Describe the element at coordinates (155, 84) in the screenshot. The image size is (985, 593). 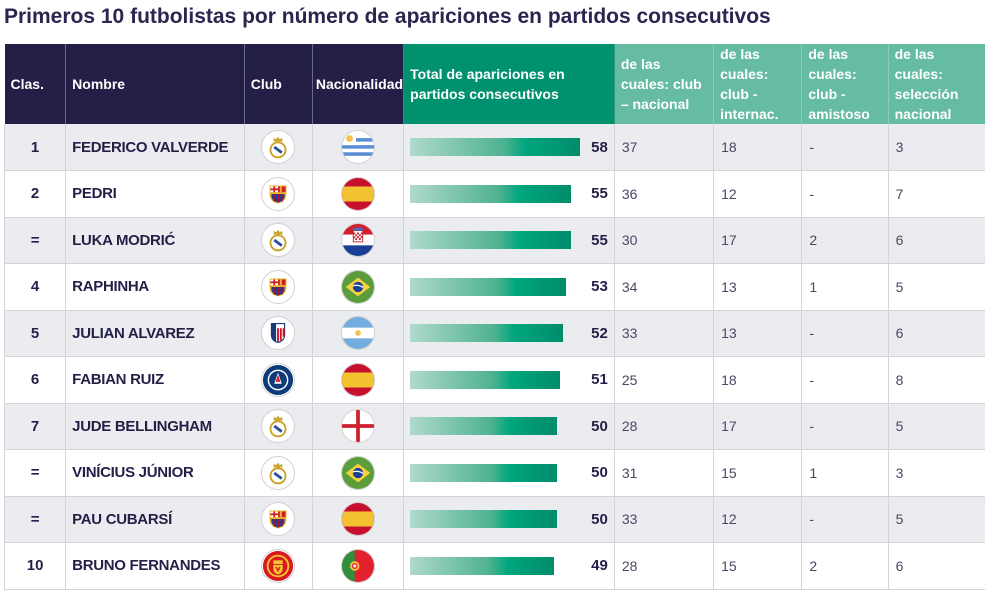
I see `header-name: Nombre` at that location.